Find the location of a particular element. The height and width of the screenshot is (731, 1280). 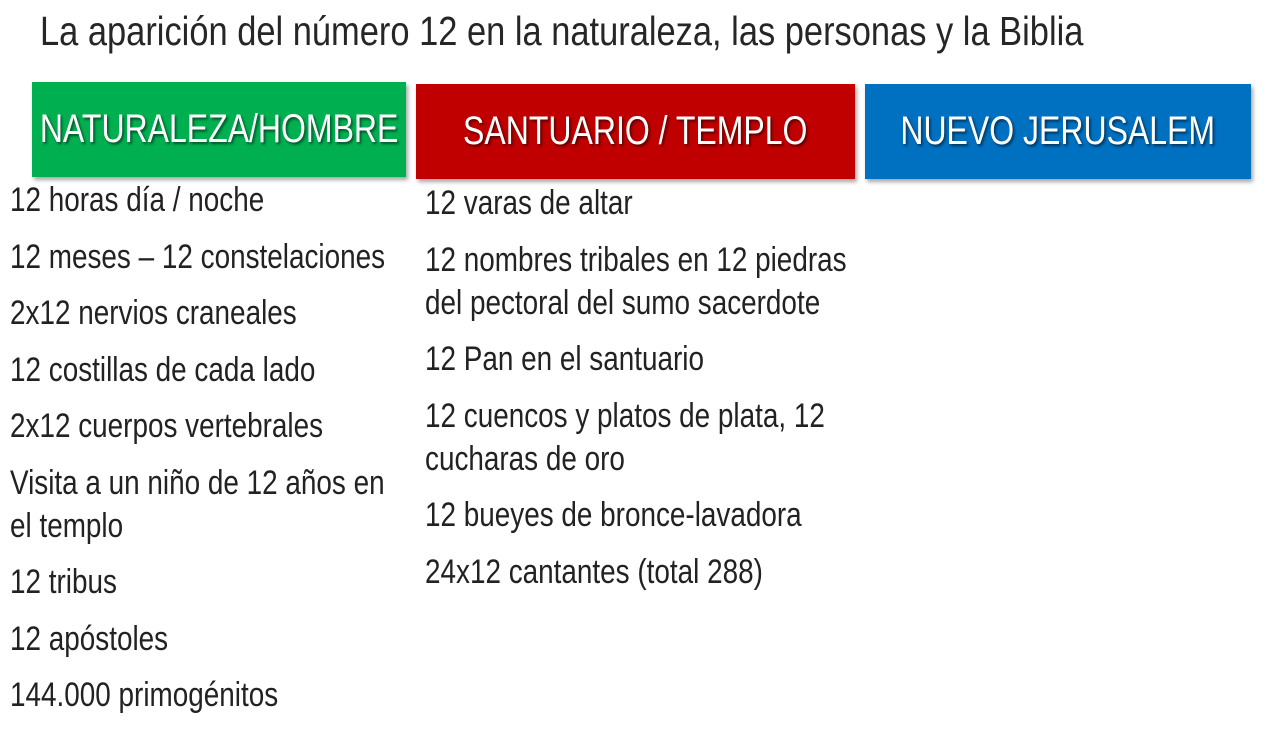

list-item: 12 tribus is located at coordinates (63, 582).